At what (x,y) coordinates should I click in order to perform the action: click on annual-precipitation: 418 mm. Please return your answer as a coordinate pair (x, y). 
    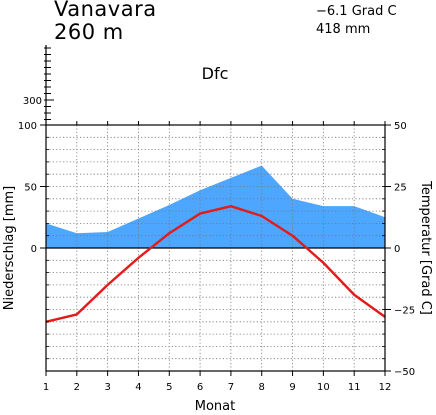
    Looking at the image, I should click on (343, 29).